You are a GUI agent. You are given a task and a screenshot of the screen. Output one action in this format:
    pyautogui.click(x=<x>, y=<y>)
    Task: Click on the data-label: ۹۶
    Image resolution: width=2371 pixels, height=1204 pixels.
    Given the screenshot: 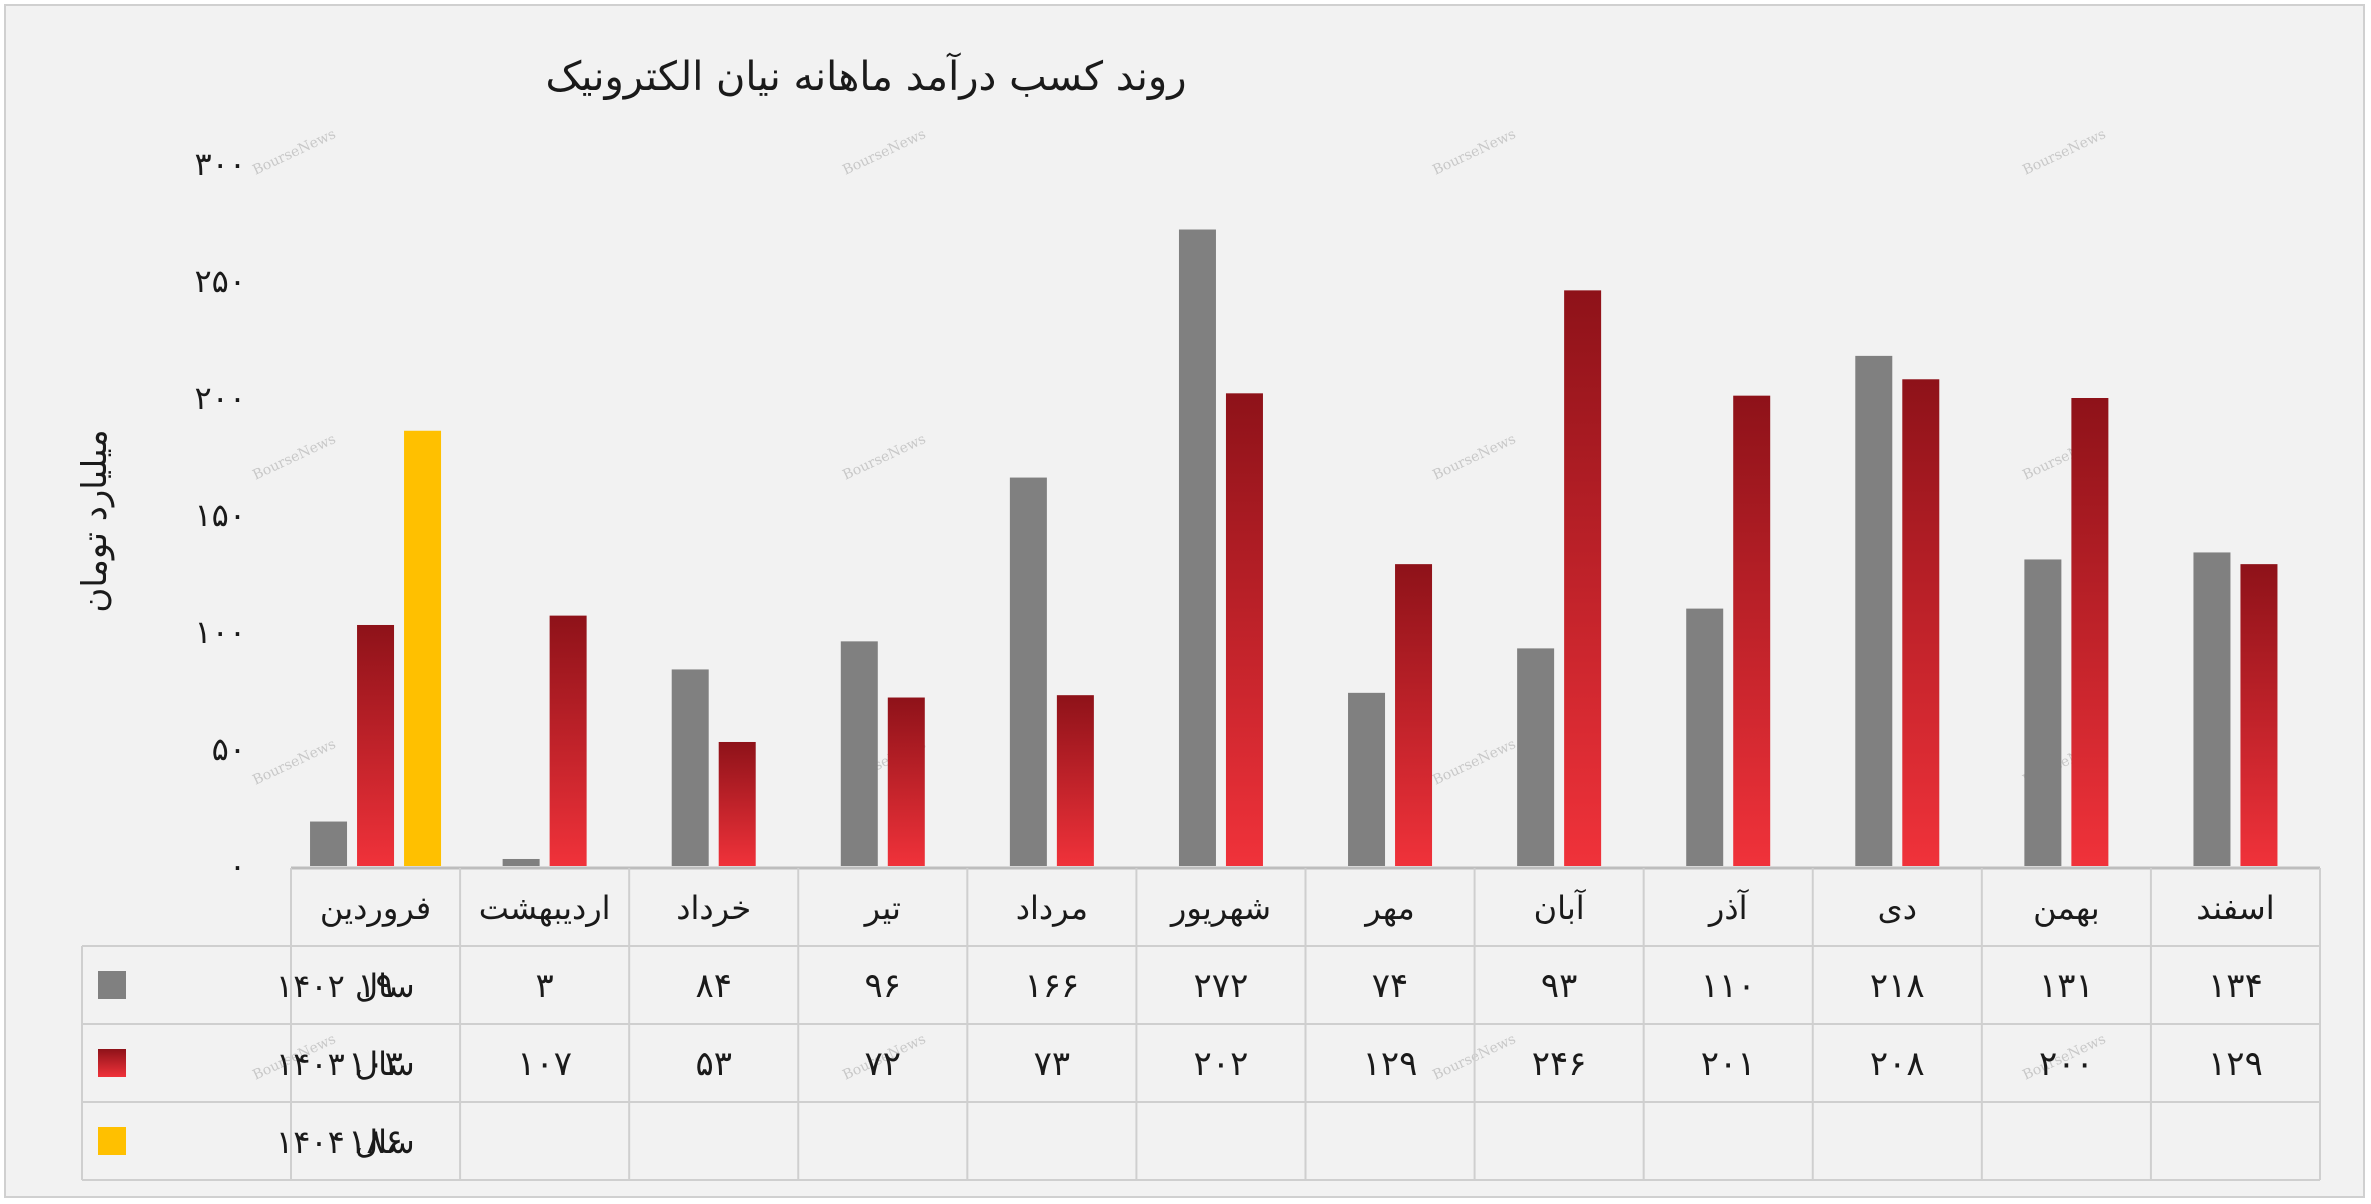 What is the action you would take?
    pyautogui.click(x=883, y=986)
    